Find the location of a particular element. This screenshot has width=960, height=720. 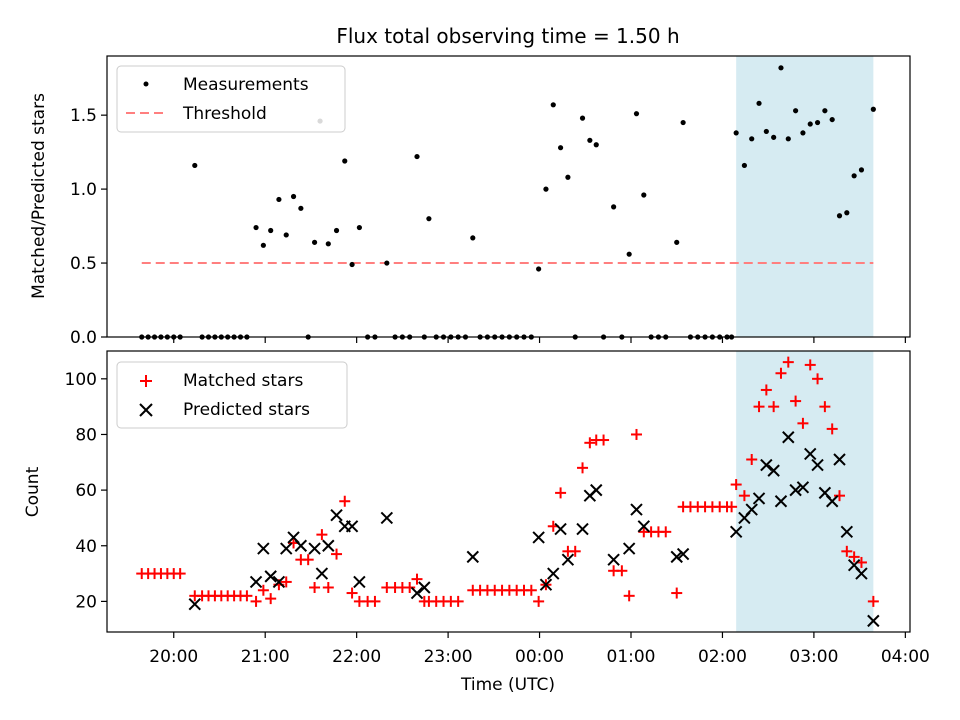

top-y-tick-label: 1.5 is located at coordinates (83, 116).